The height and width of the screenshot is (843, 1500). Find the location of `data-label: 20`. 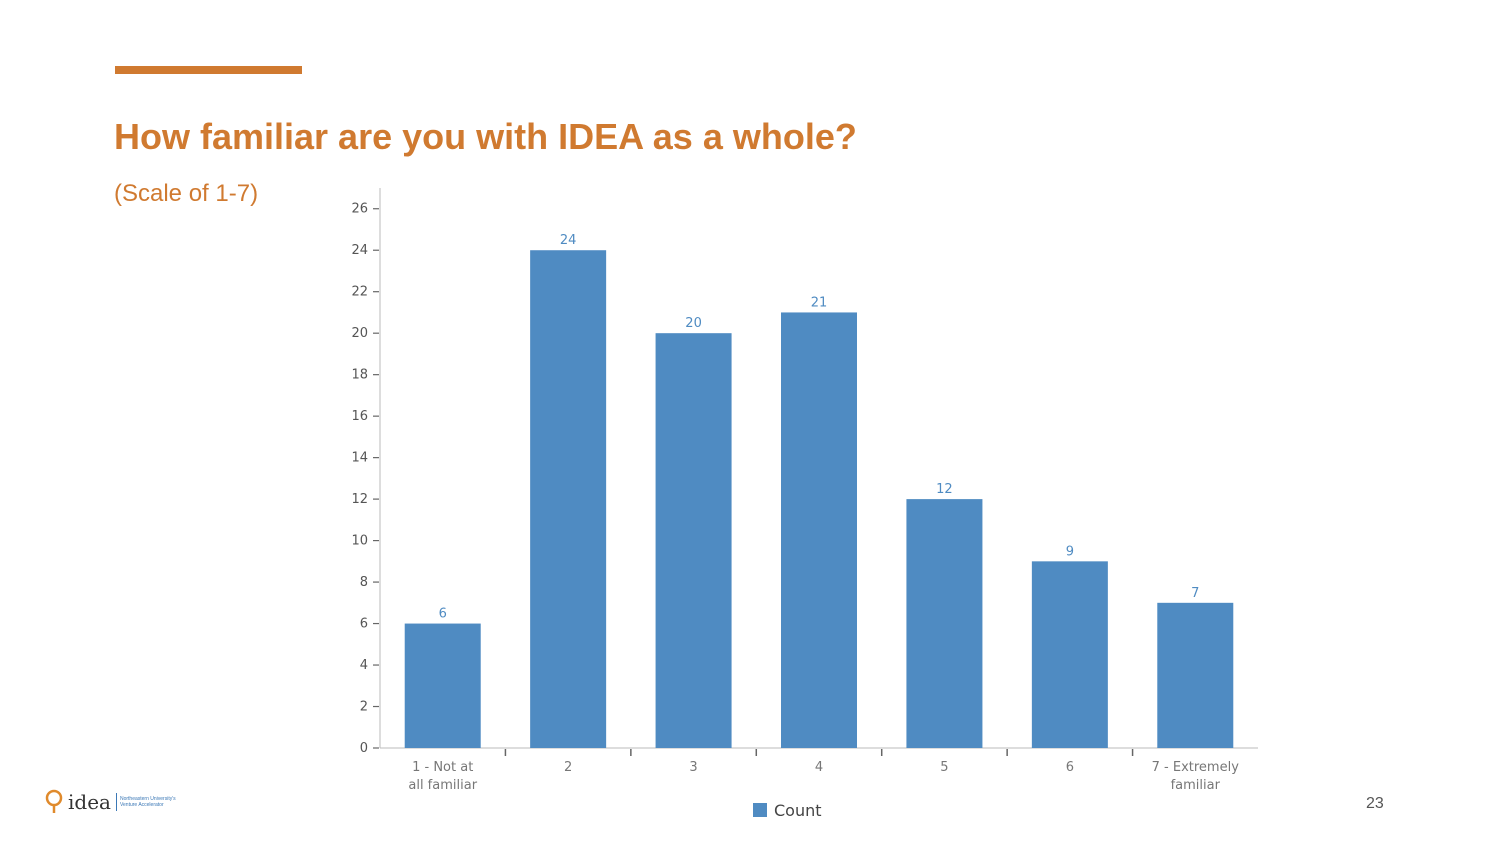

data-label: 20 is located at coordinates (693, 323).